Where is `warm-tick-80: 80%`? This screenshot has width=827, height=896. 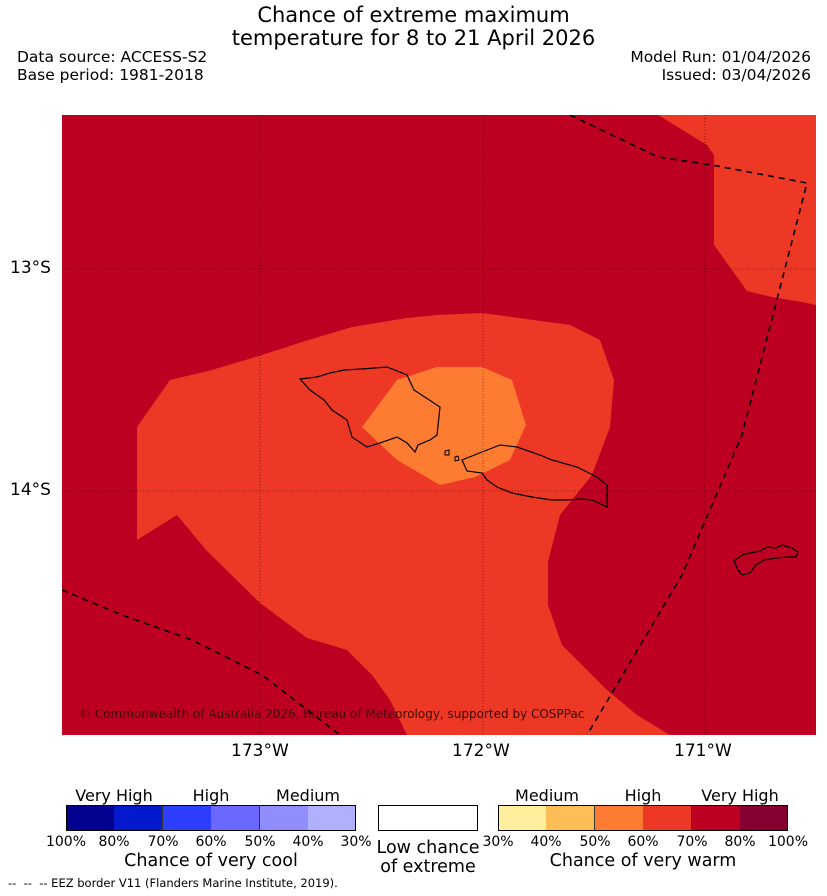 warm-tick-80: 80% is located at coordinates (740, 842).